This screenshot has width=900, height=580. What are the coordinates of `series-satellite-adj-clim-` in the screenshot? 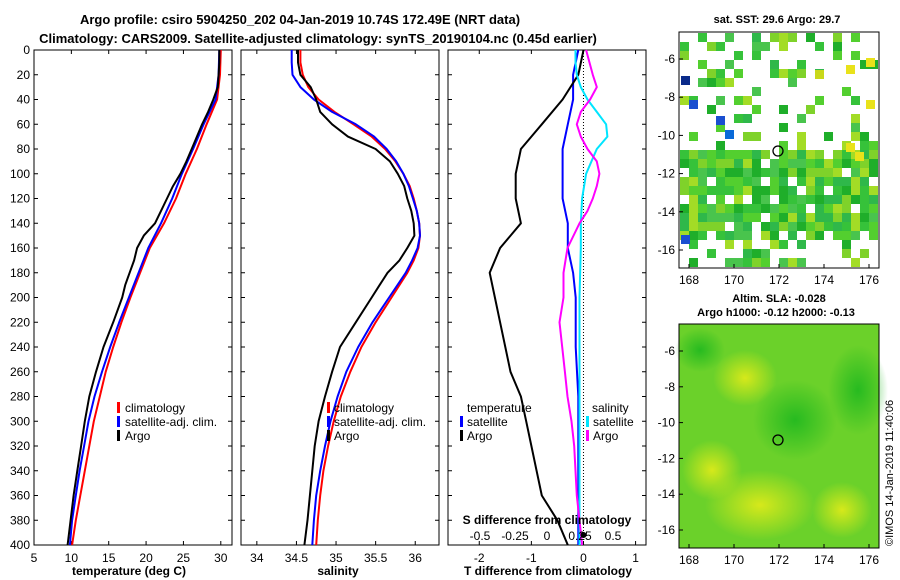 It's located at (144, 297).